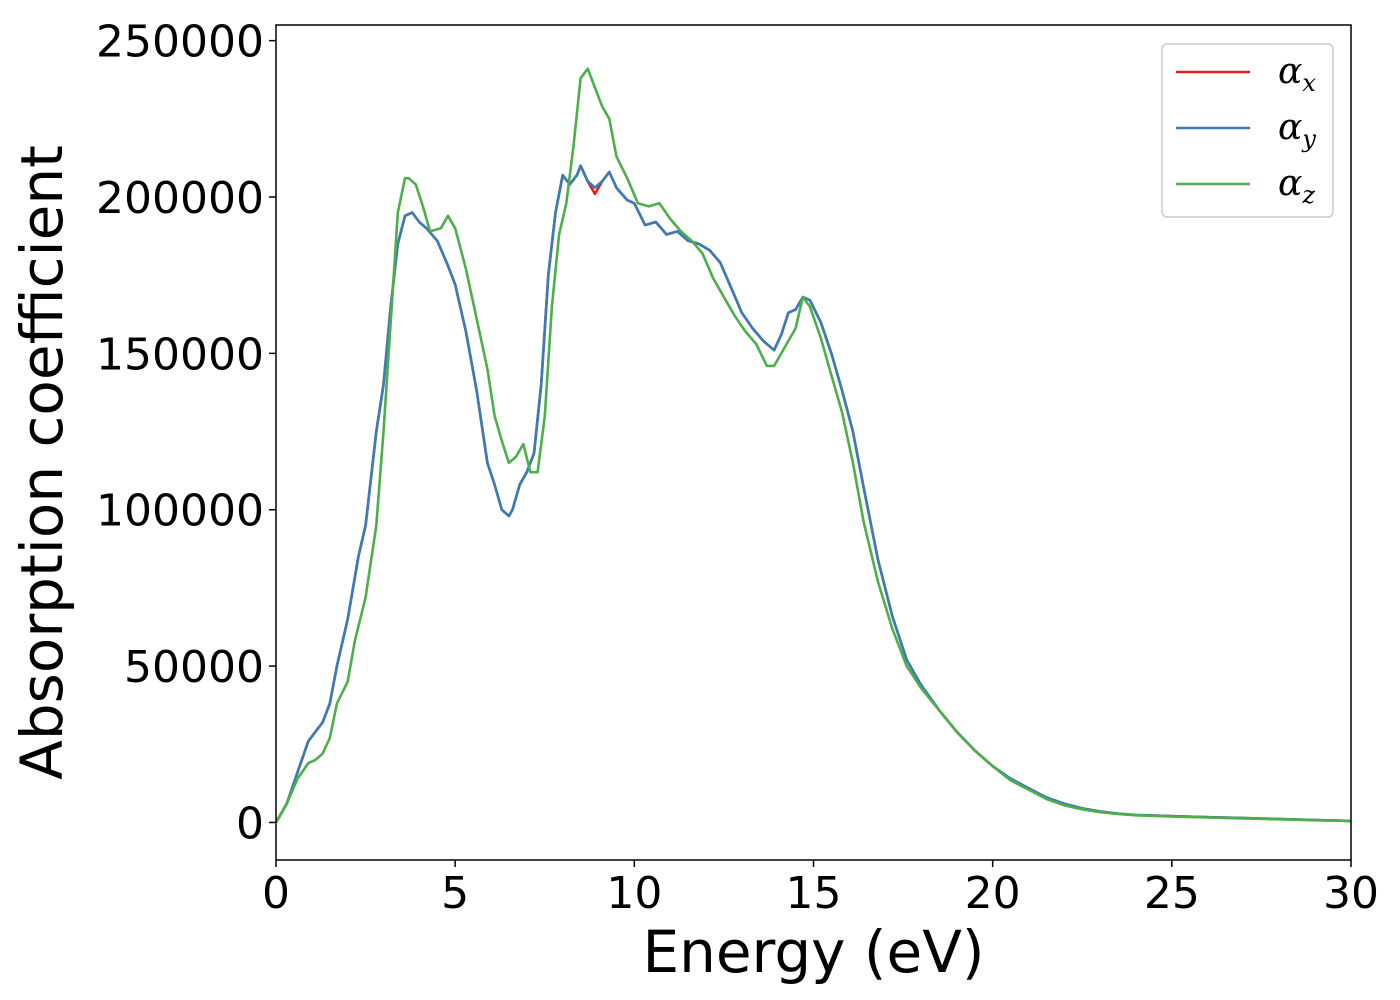 This screenshot has height=1000, width=1400. What do you see at coordinates (814, 893) in the screenshot?
I see `x-tick-label: 15` at bounding box center [814, 893].